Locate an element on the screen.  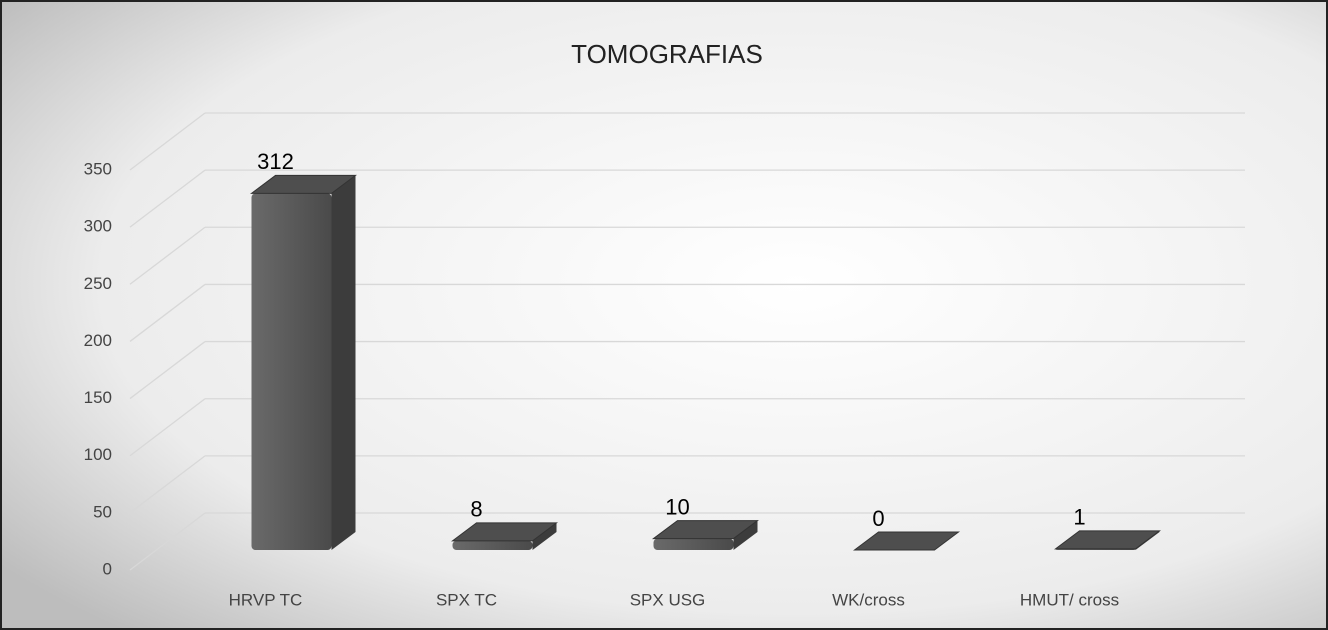
y-tick-label: 350 is located at coordinates (98, 168).